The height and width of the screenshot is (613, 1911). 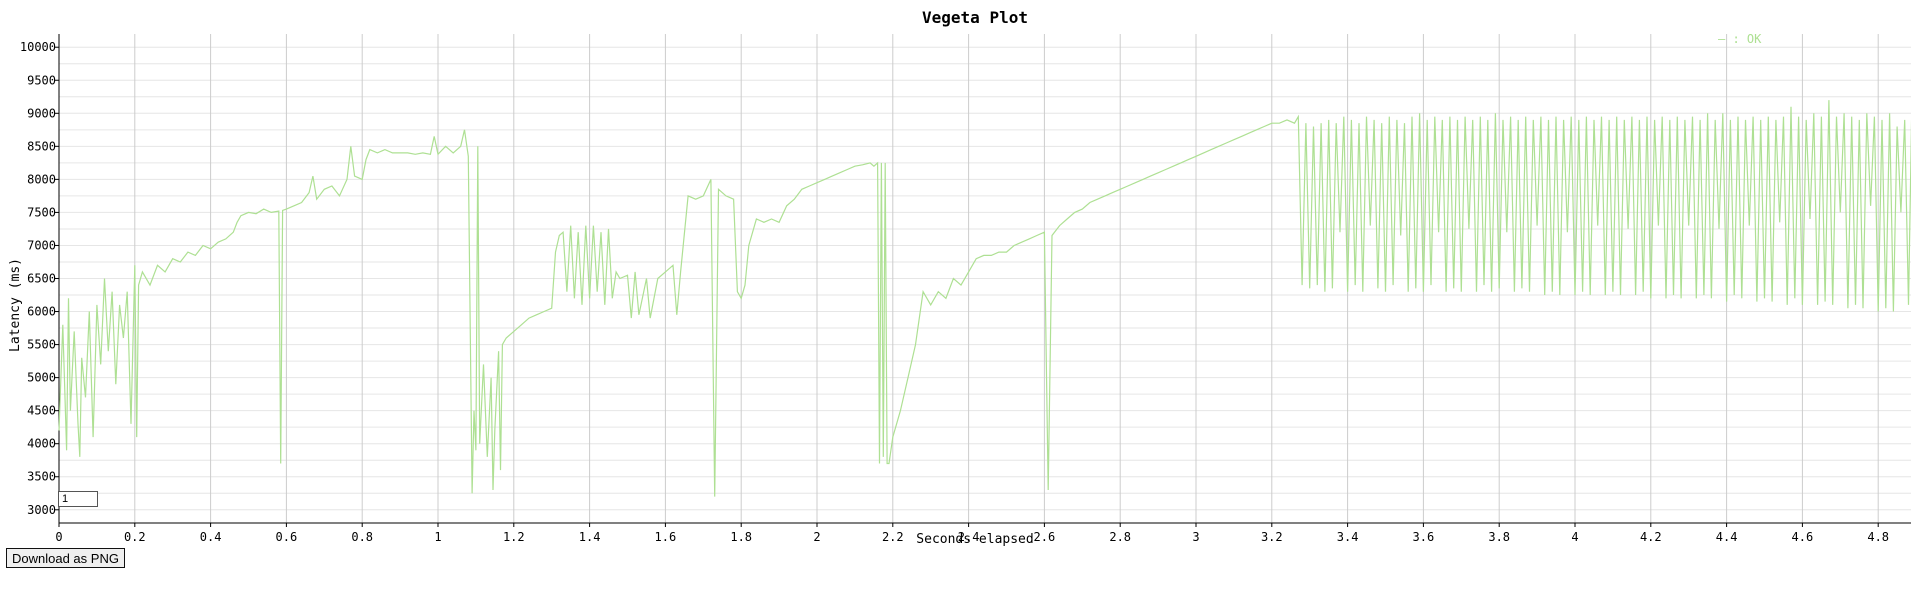 What do you see at coordinates (590, 537) in the screenshot?
I see `x-tick-label: 1.4` at bounding box center [590, 537].